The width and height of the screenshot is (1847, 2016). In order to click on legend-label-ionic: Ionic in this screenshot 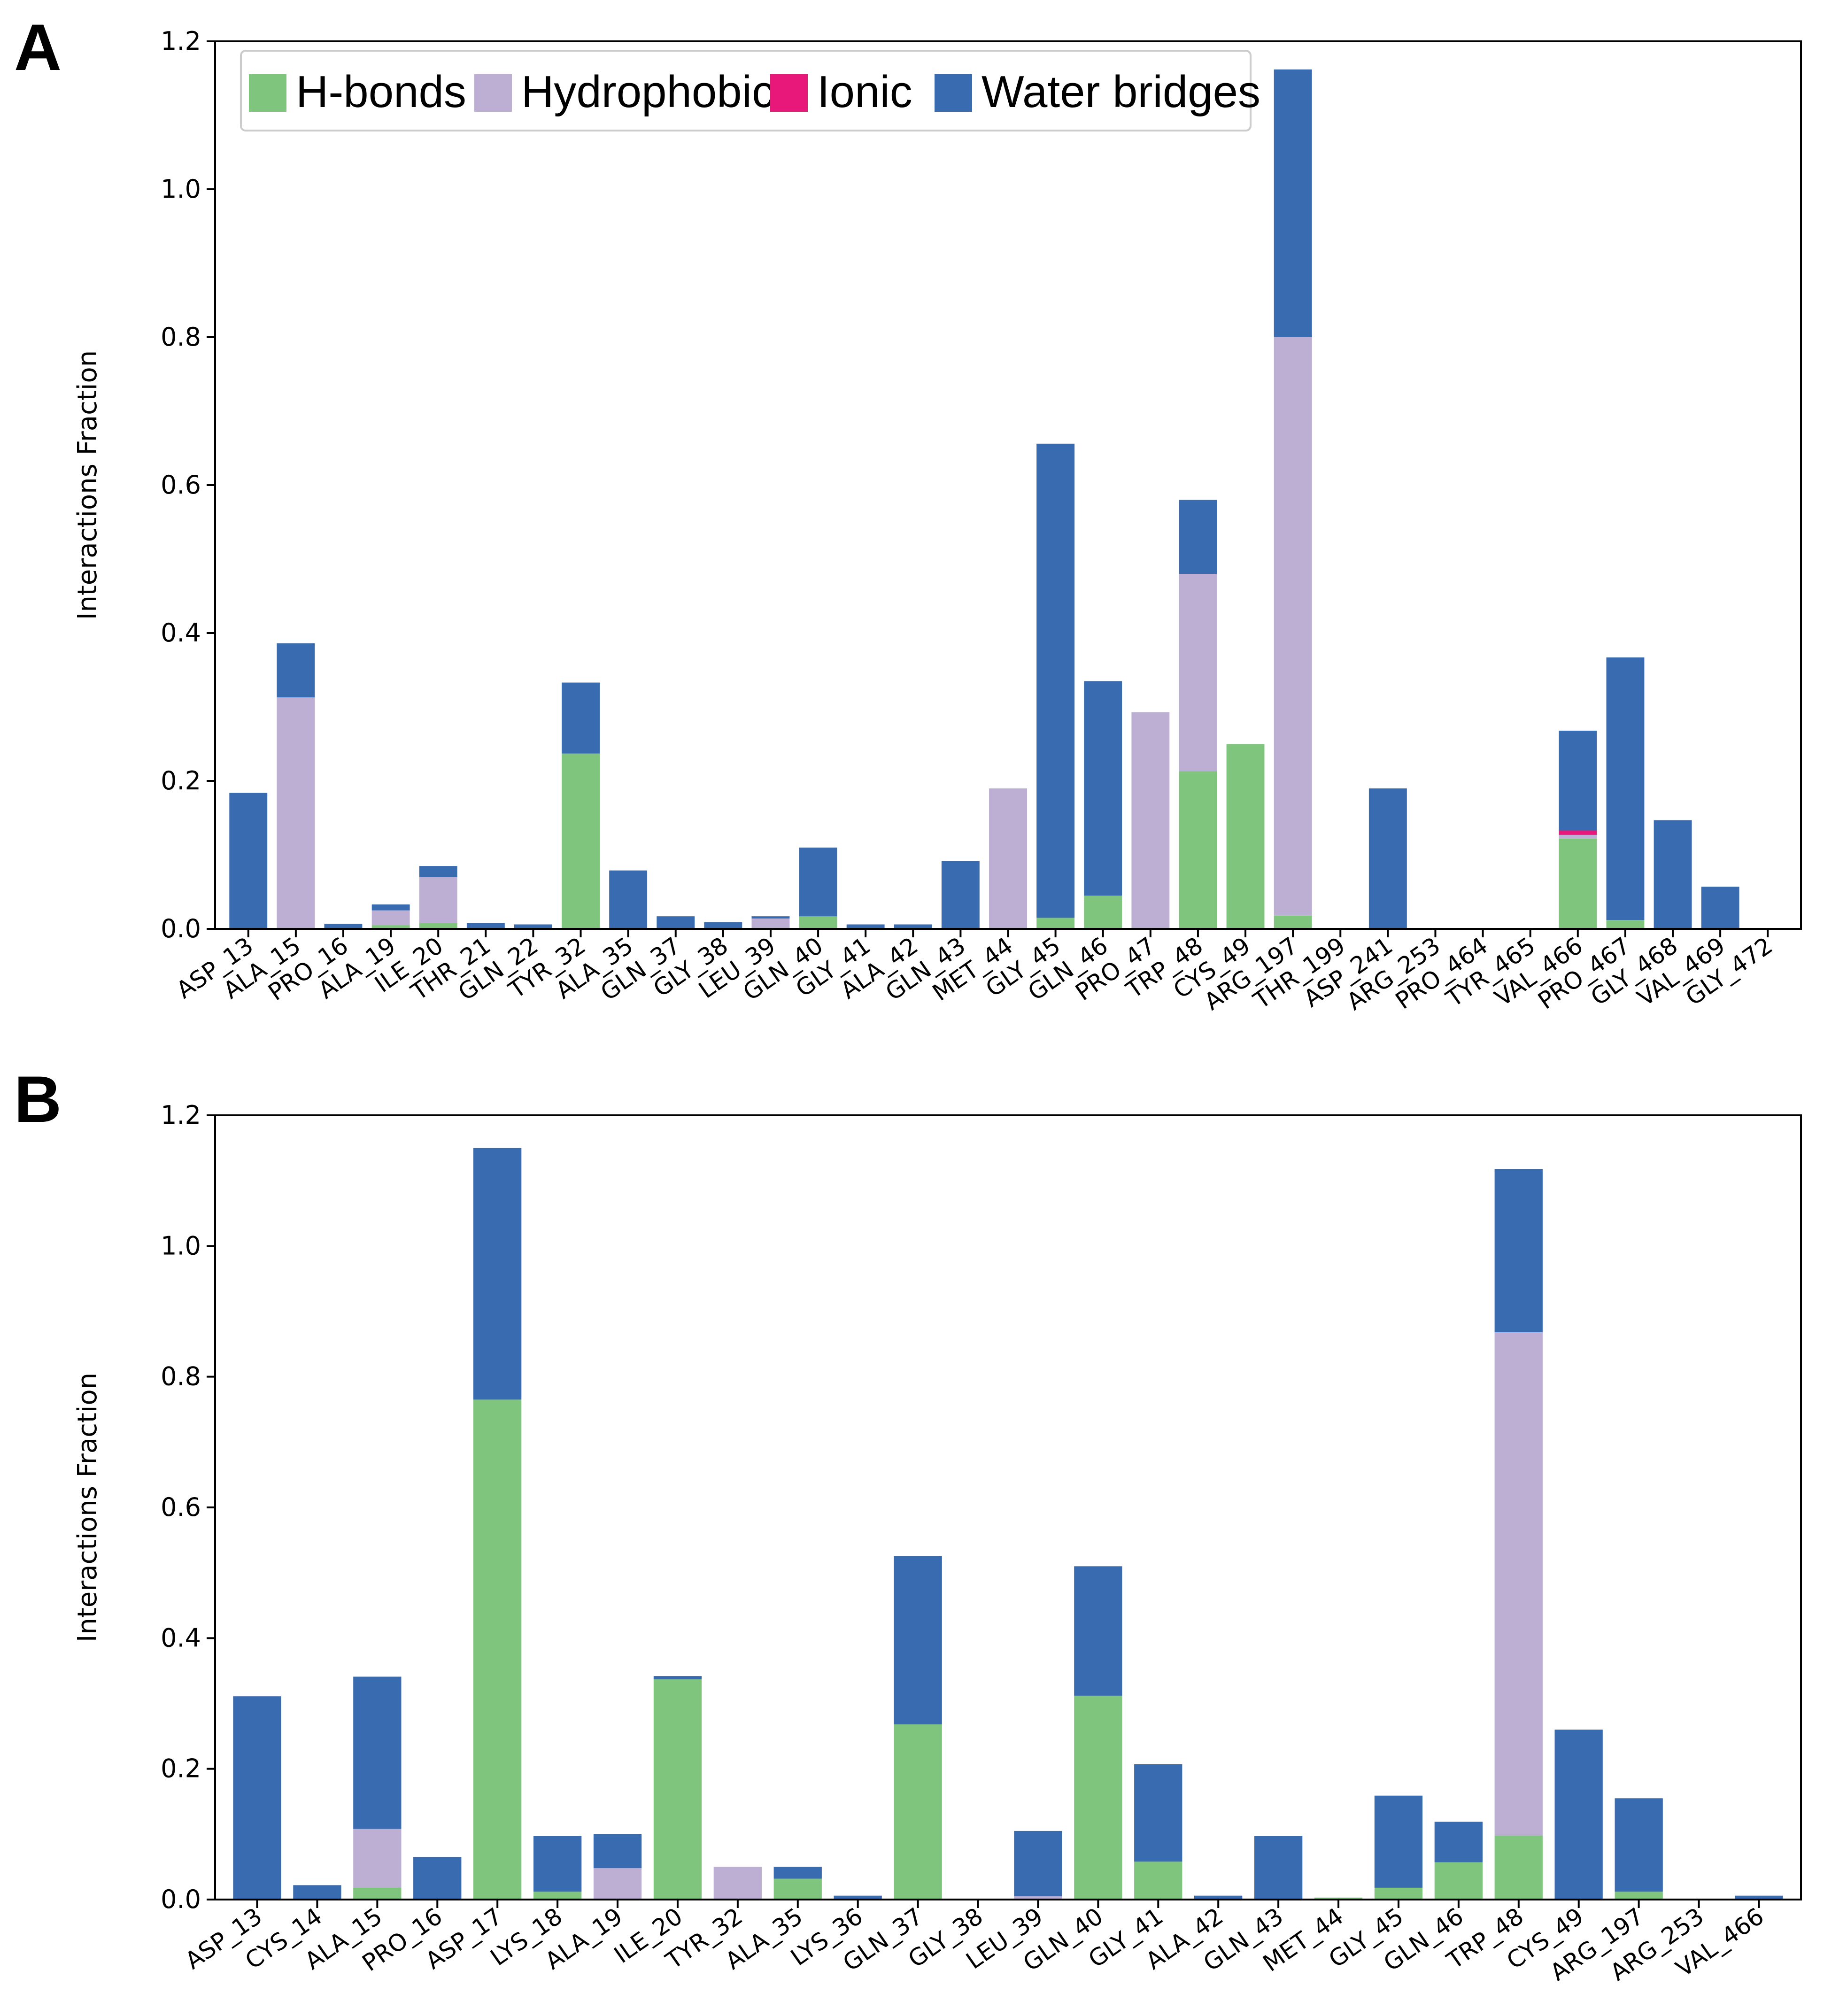, I will do `click(864, 92)`.